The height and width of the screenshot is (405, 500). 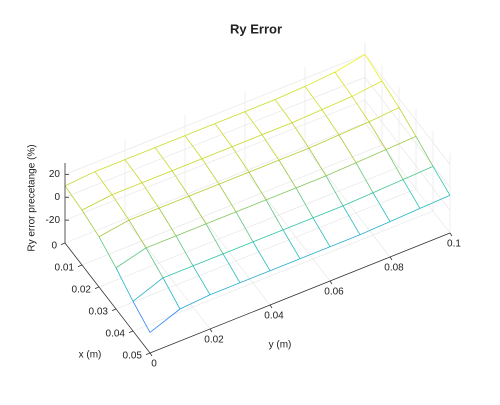 I want to click on x-axis-label: x (m), so click(x=90, y=355).